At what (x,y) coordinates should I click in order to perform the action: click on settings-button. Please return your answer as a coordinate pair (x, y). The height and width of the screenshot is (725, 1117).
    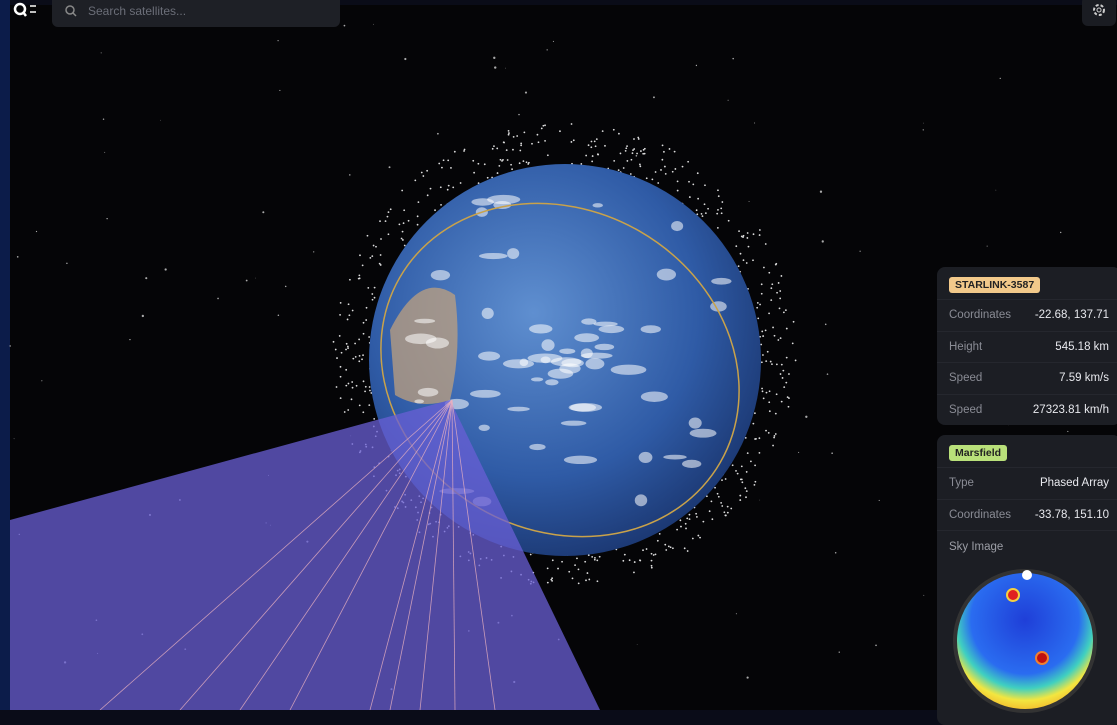
    Looking at the image, I should click on (1099, 13).